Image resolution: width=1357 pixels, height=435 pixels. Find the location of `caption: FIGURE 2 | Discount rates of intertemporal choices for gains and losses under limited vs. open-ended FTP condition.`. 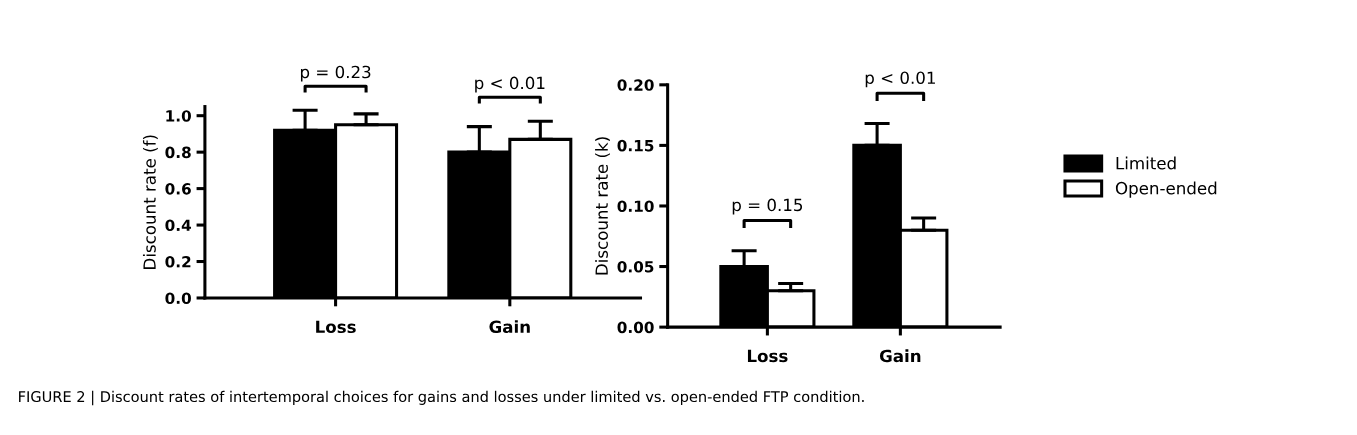

caption: FIGURE 2 | Discount rates of intertemporal choices for gains and losses under limited vs. open-ended FTP condition. is located at coordinates (441, 398).